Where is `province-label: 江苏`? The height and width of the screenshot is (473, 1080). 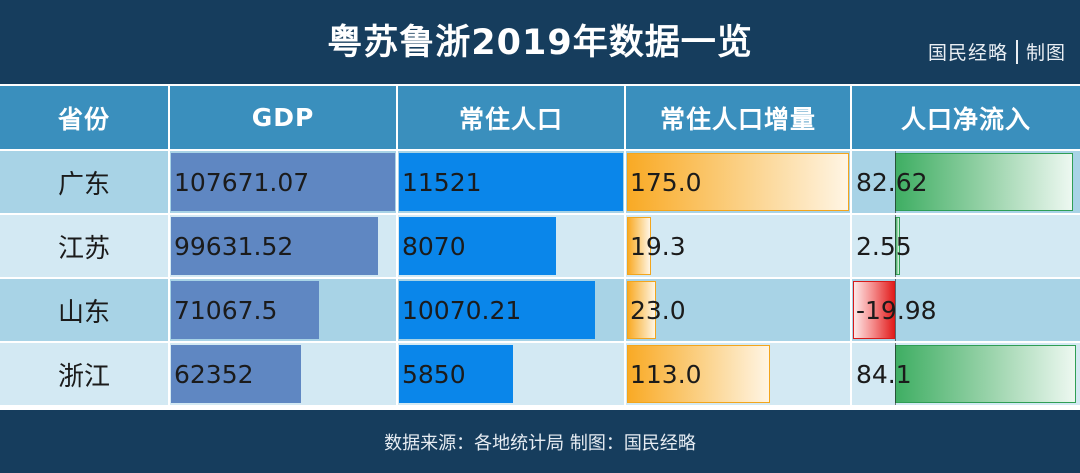
province-label: 江苏 is located at coordinates (83, 248).